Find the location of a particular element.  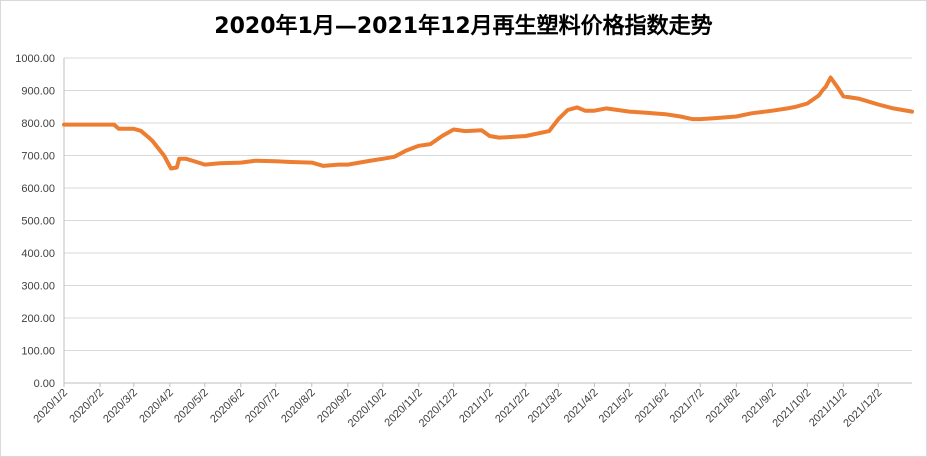

x-tick-label: 2020/6/2 is located at coordinates (227, 406).